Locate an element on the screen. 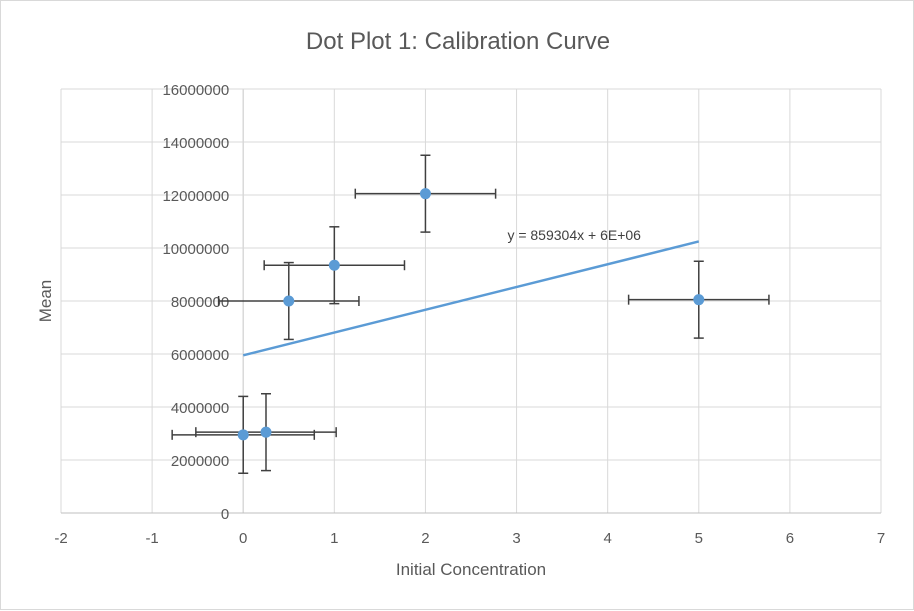  x-tick-label: 5 is located at coordinates (699, 538).